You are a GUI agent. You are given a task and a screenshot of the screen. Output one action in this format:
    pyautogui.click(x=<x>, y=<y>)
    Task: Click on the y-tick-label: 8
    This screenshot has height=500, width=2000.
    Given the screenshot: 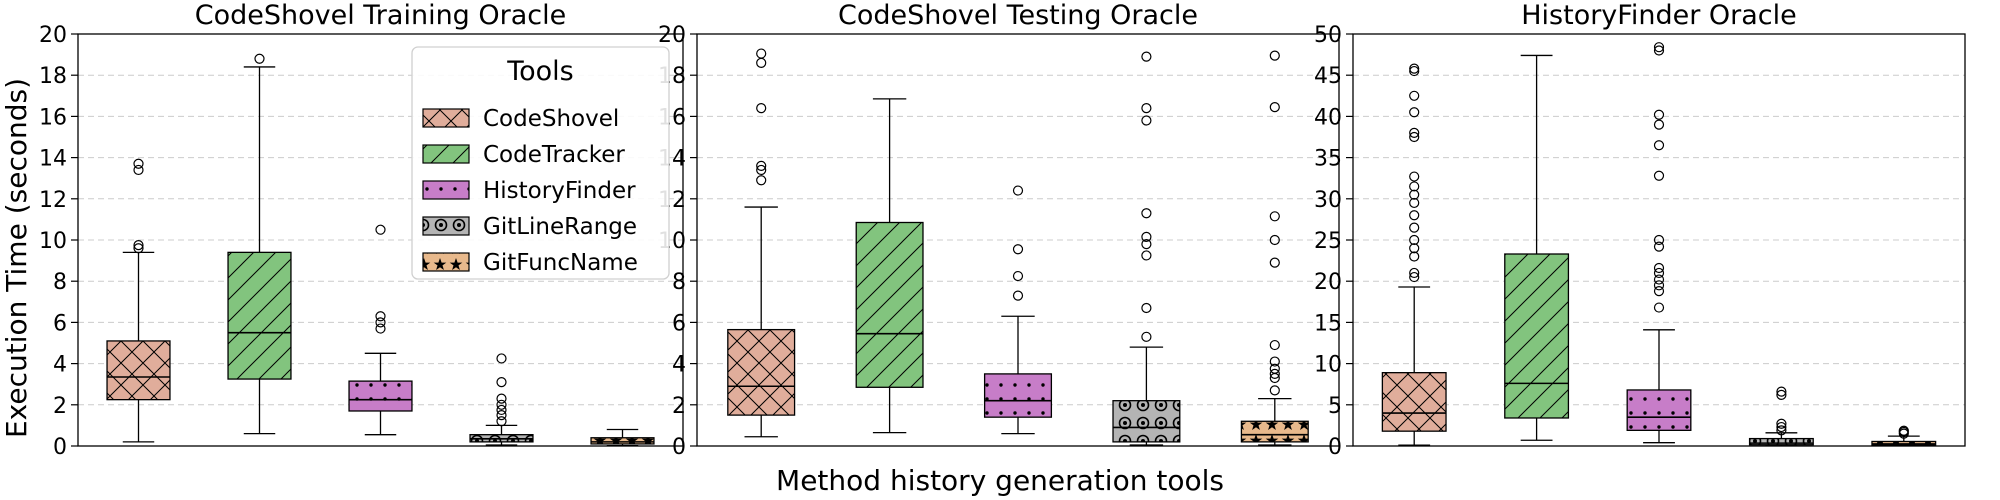 What is the action you would take?
    pyautogui.click(x=60, y=282)
    